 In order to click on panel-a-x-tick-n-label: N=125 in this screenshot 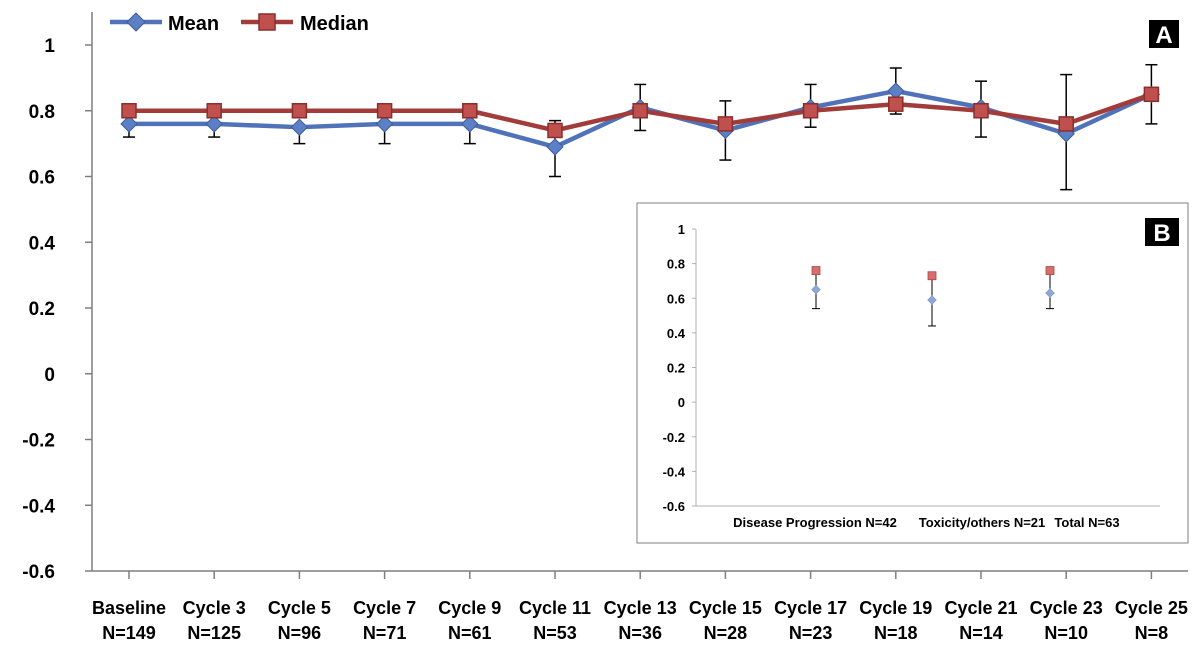, I will do `click(214, 633)`.